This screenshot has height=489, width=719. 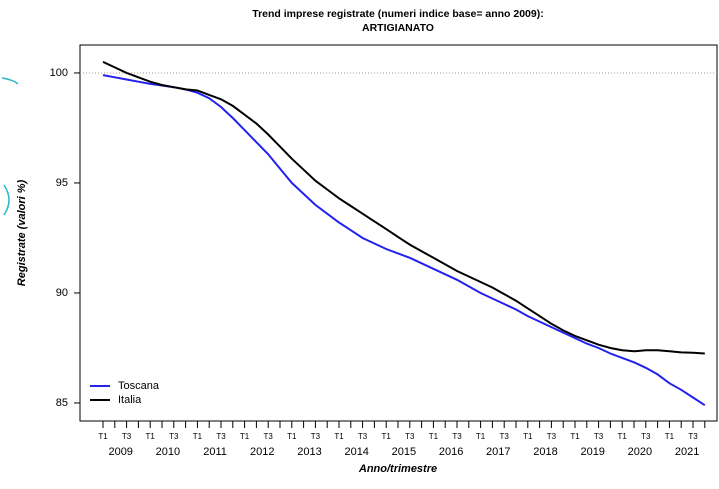 What do you see at coordinates (592, 452) in the screenshot?
I see `year-label: 2019` at bounding box center [592, 452].